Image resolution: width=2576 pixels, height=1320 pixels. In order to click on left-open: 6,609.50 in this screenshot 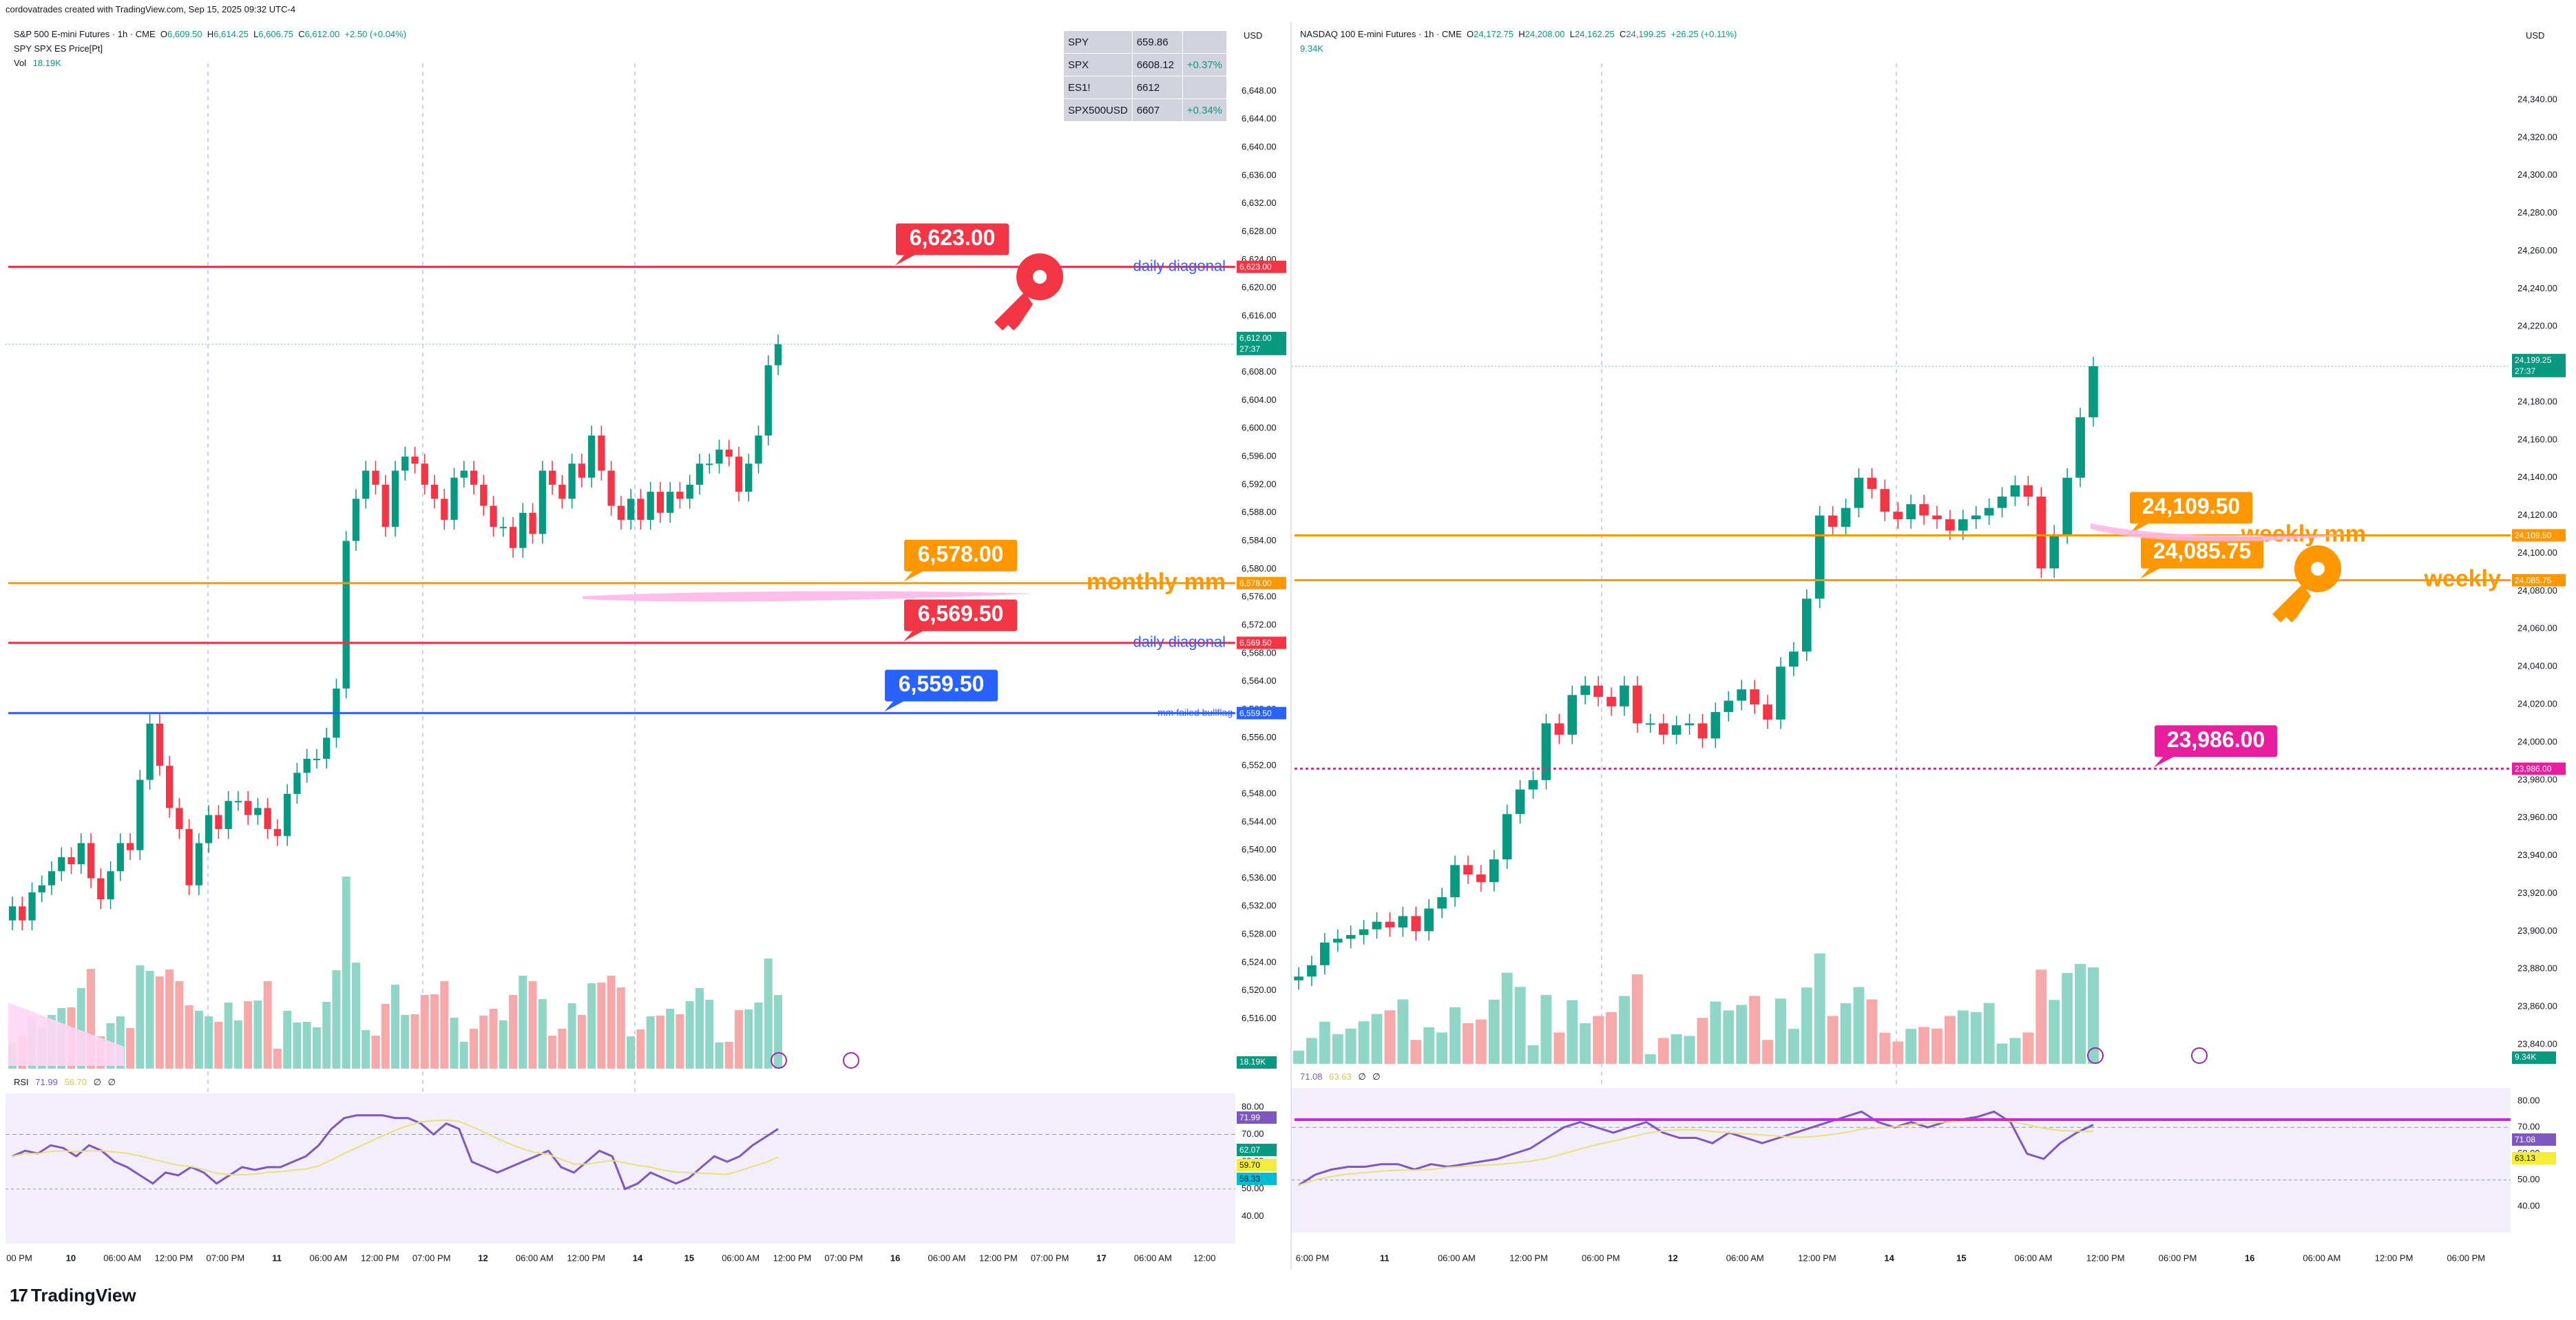, I will do `click(184, 34)`.